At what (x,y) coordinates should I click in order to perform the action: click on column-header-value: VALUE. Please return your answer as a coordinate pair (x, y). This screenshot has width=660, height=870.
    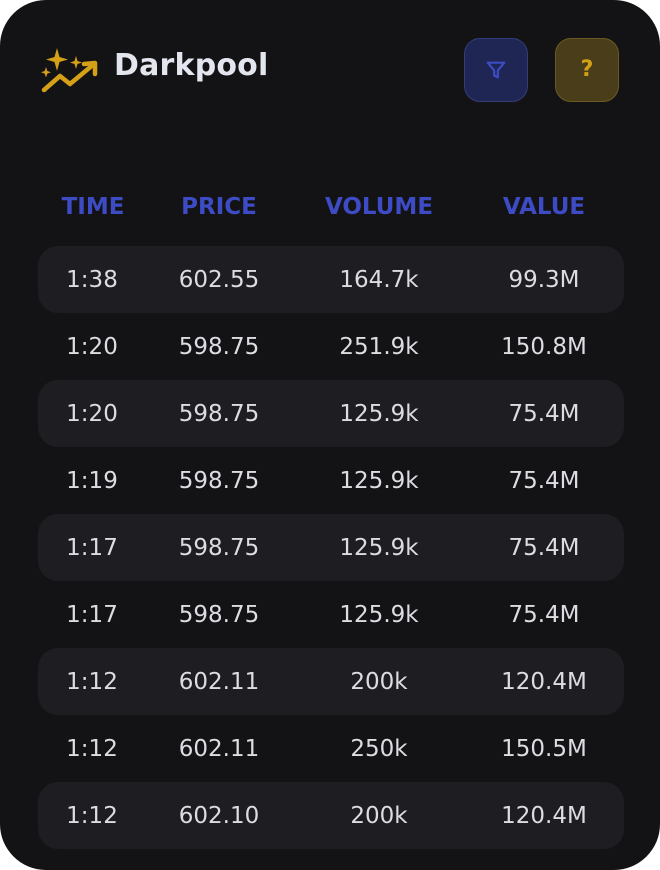
    Looking at the image, I should click on (544, 207).